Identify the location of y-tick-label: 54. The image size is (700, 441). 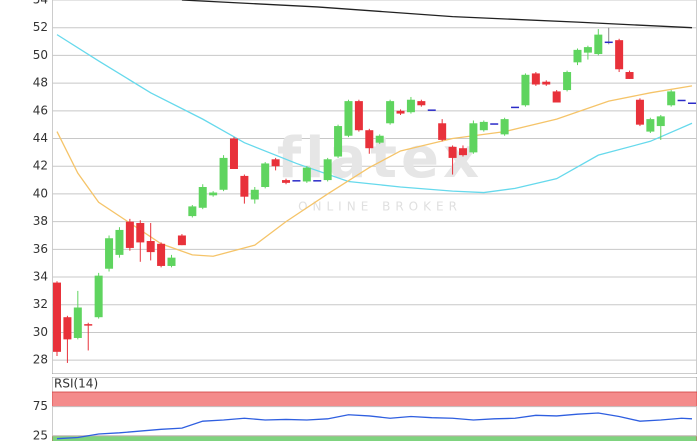
(40, 3).